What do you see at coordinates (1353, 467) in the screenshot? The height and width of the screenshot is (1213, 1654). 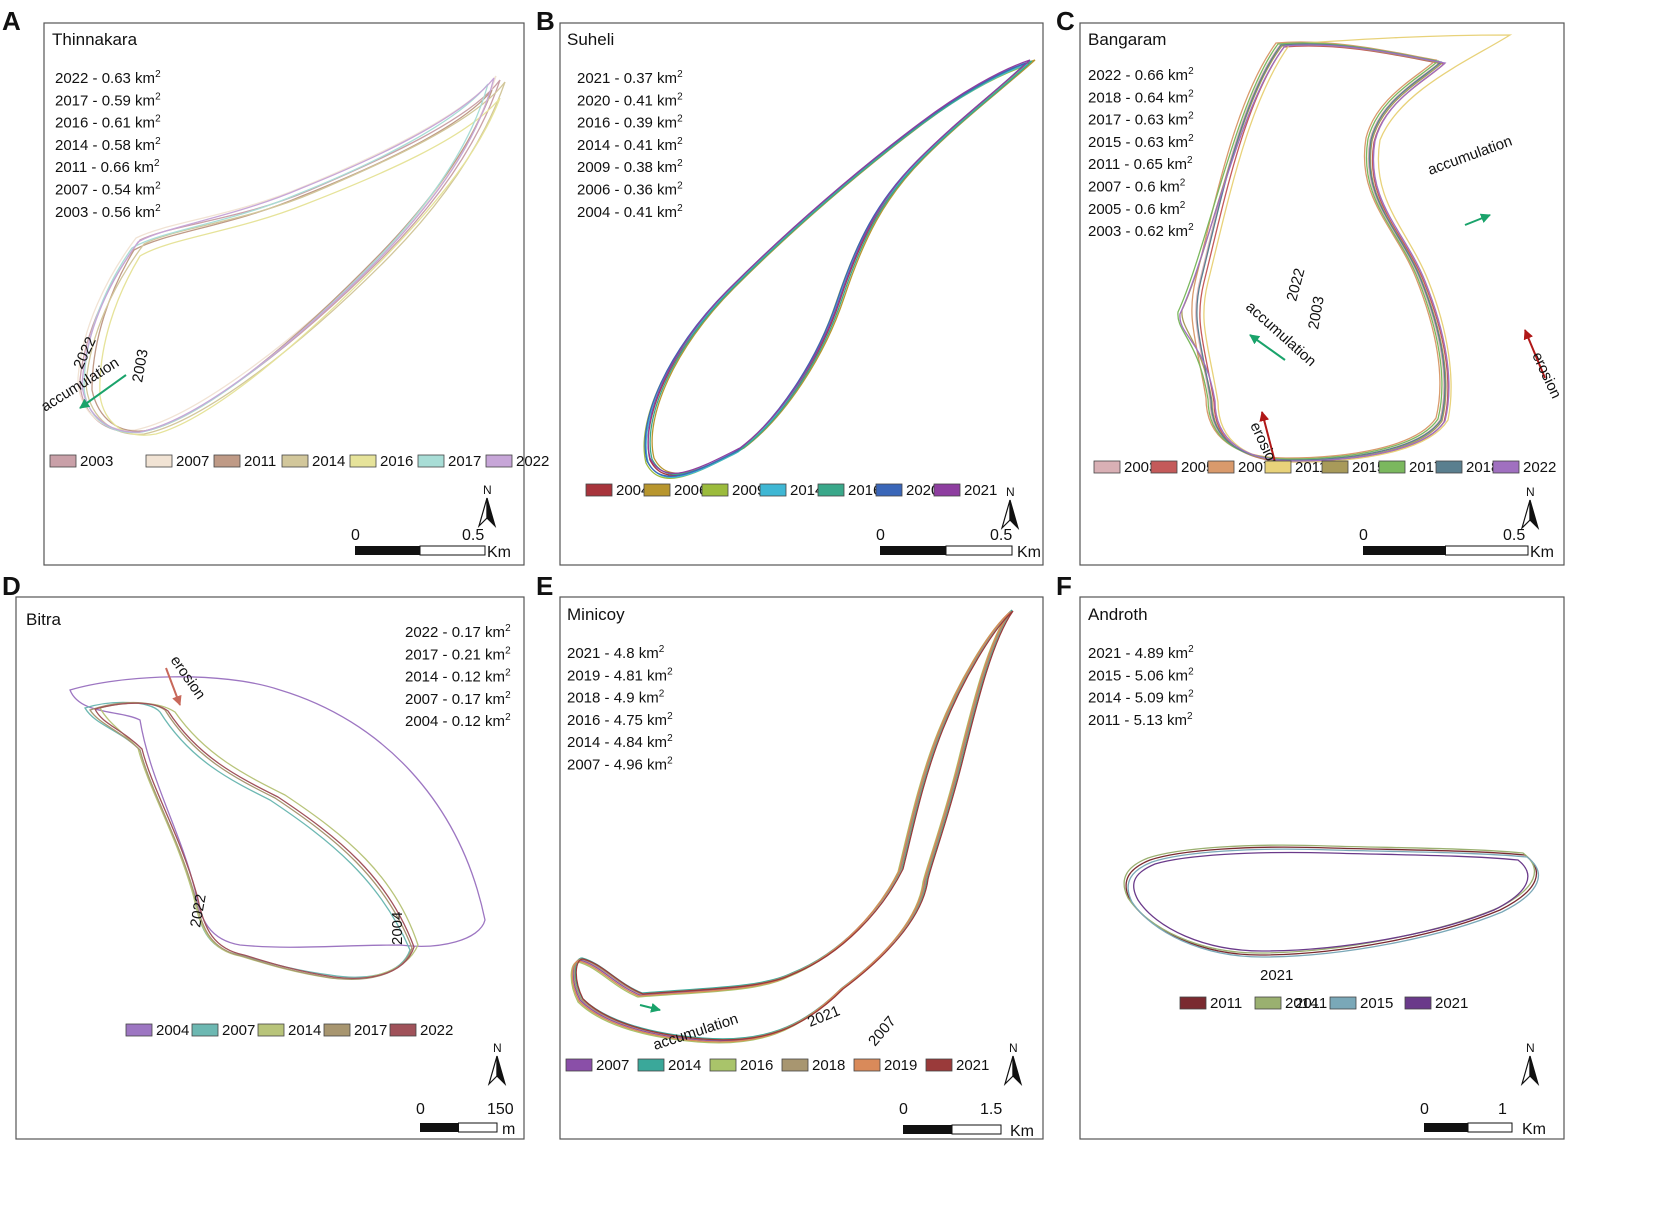 I see `legend-item-2015: 2015` at bounding box center [1353, 467].